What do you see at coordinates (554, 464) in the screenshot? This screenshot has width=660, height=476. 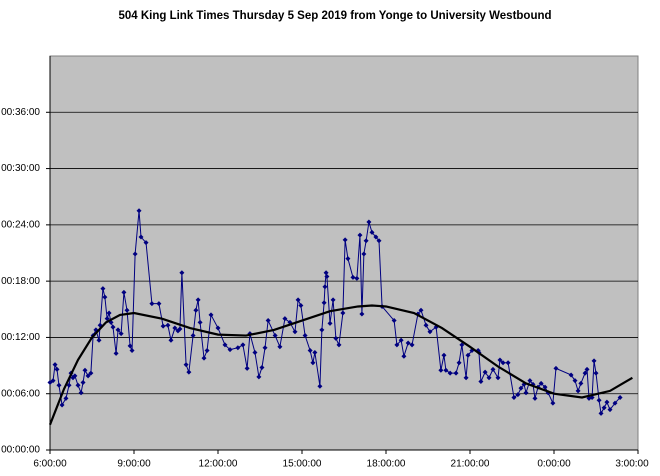 I see `x-tick-label: 0:00:00` at bounding box center [554, 464].